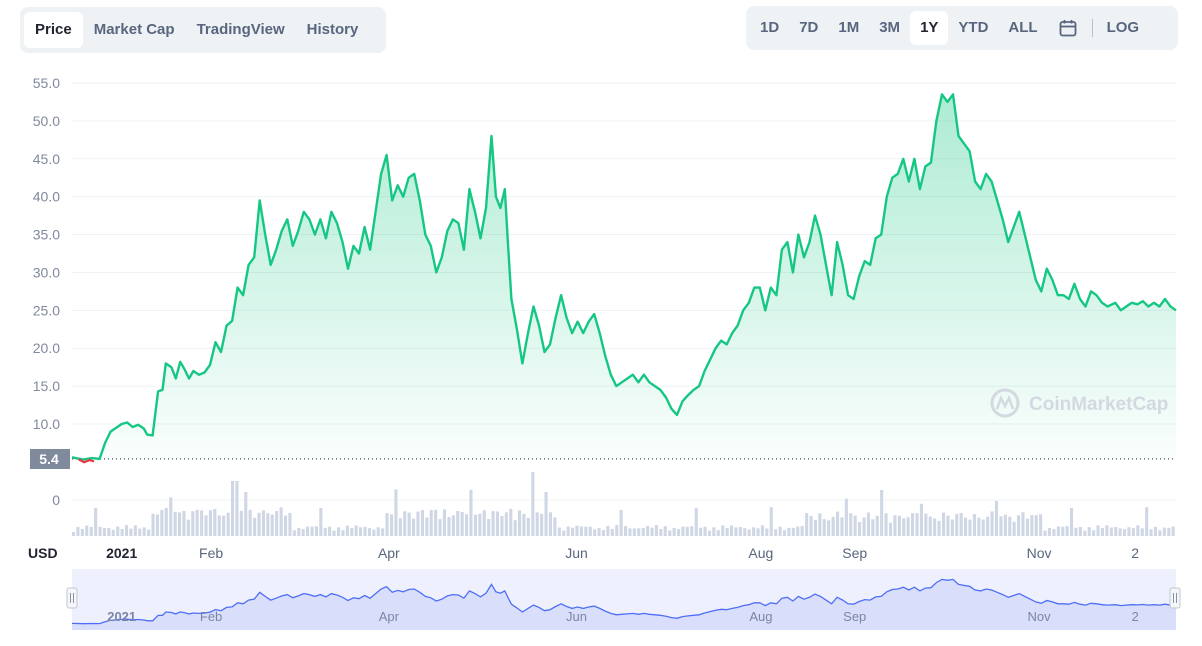 This screenshot has height=646, width=1202. I want to click on range-1y: 1Y, so click(929, 28).